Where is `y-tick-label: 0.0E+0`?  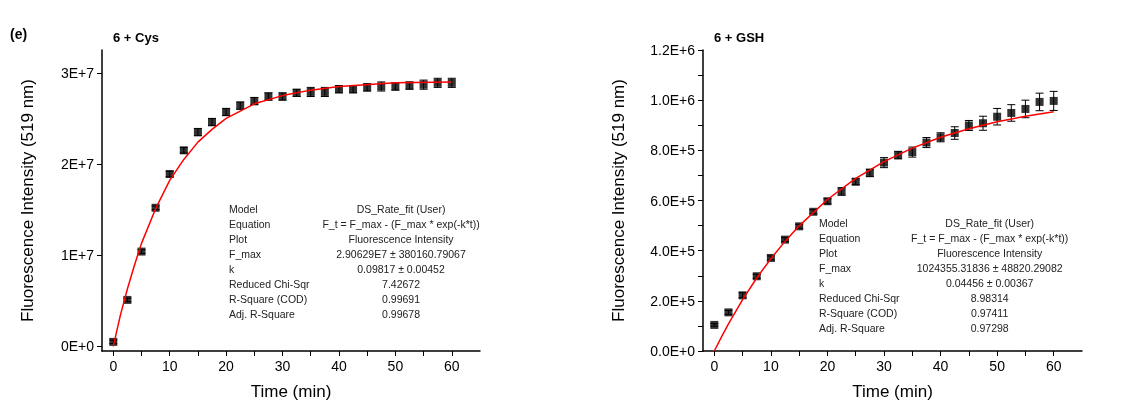
y-tick-label: 0.0E+0 is located at coordinates (673, 351).